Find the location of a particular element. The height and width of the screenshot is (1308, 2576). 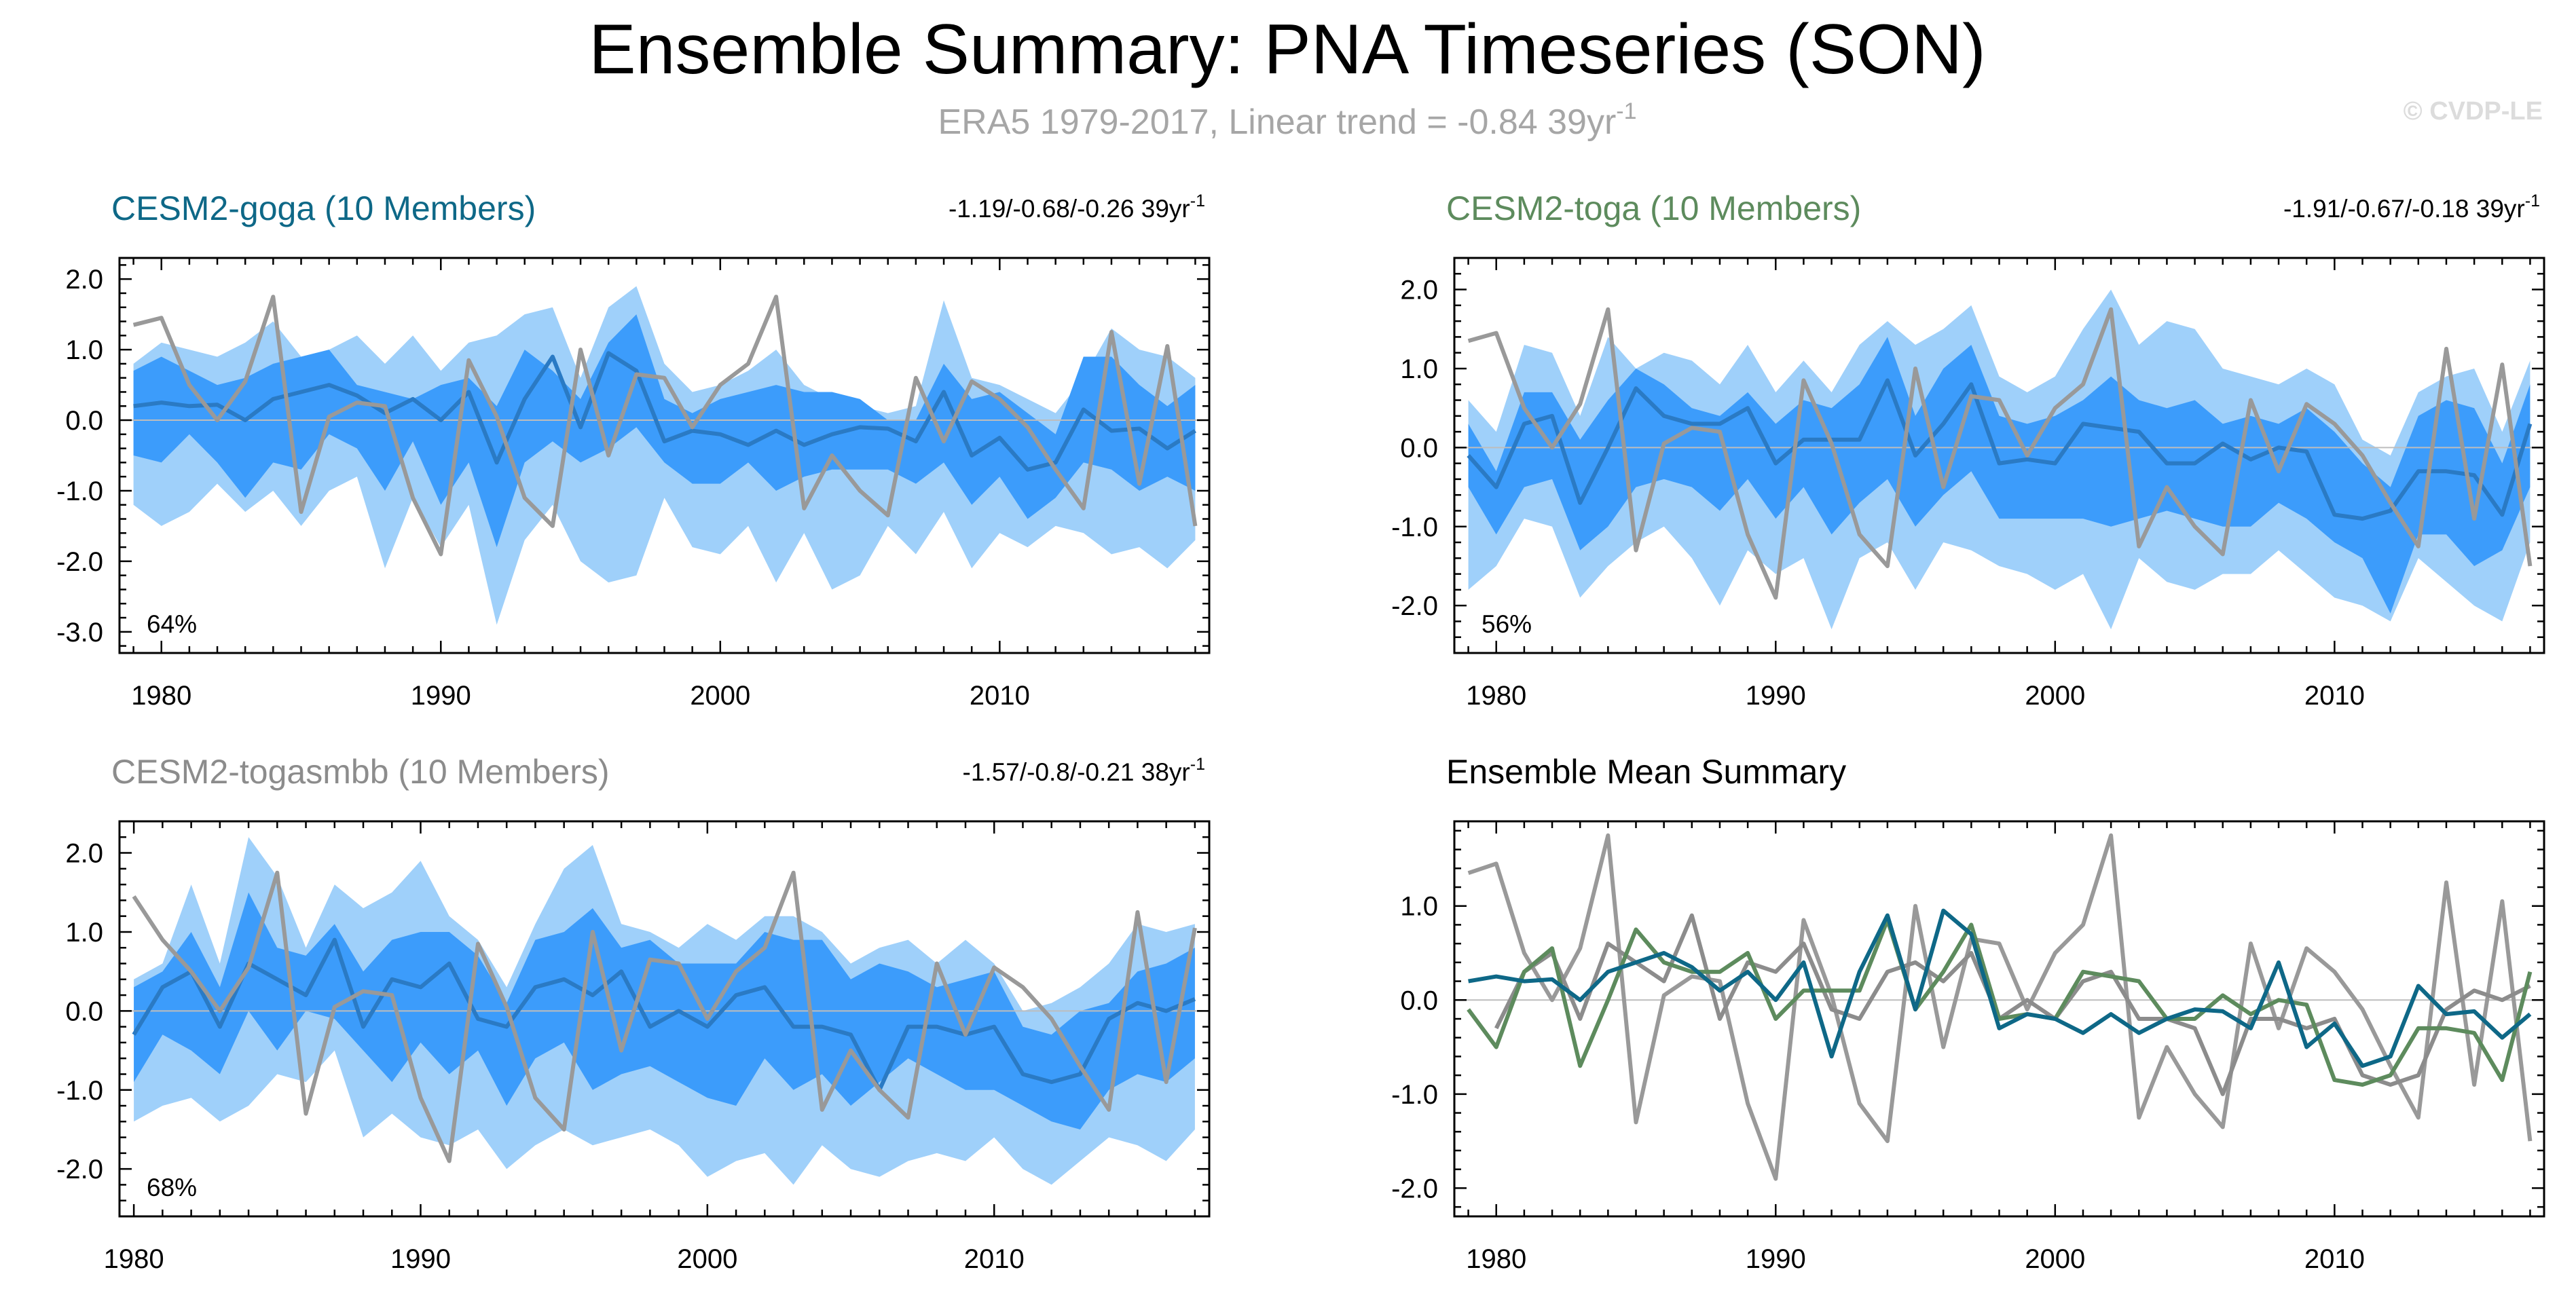

panel-title: CESM2-togasmbb (10 Members) is located at coordinates (361, 772).